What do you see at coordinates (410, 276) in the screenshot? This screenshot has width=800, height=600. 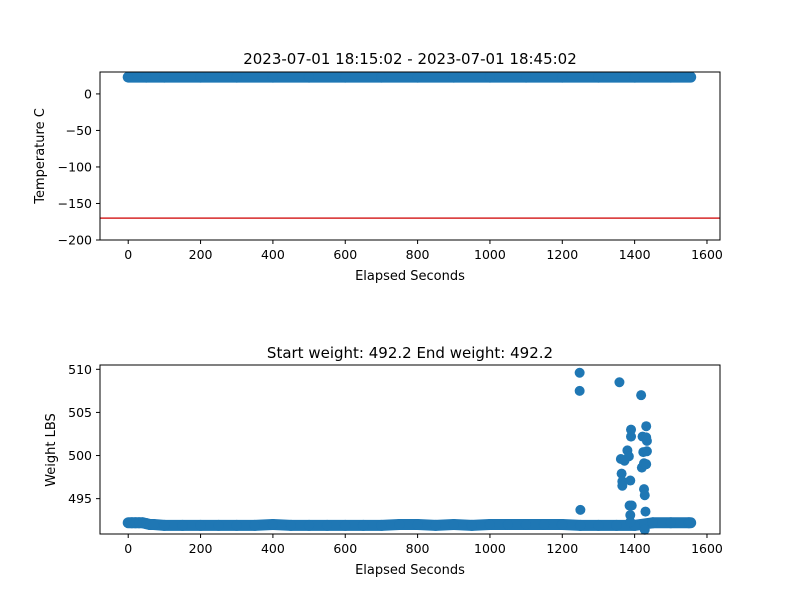 I see `temperature-x-axis-label: Elapsed Seconds` at bounding box center [410, 276].